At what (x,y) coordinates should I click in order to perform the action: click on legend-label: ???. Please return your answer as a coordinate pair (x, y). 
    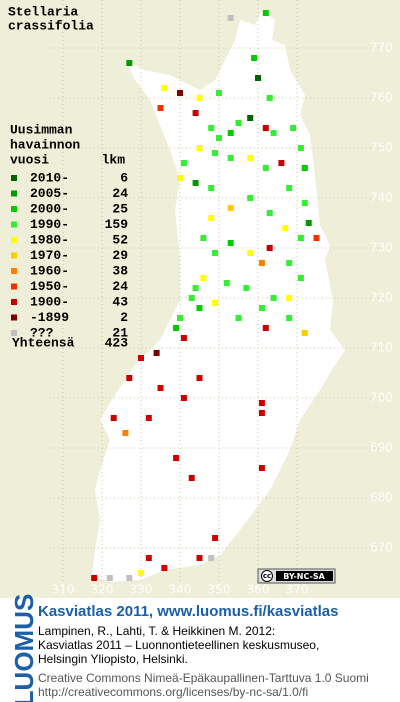
    Looking at the image, I should click on (42, 332).